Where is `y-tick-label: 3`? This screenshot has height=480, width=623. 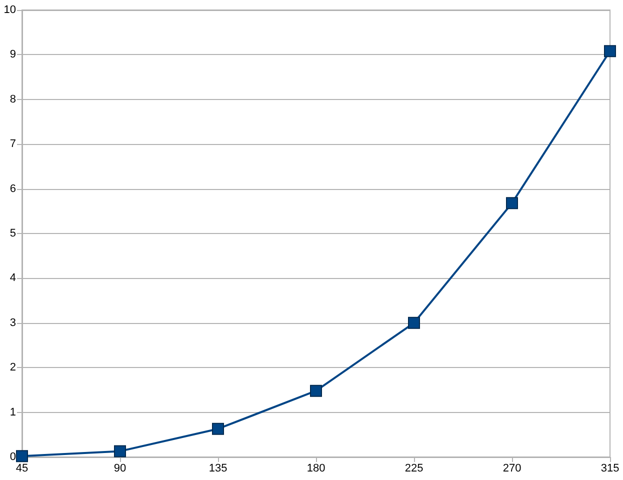 y-tick-label: 3 is located at coordinates (13, 322).